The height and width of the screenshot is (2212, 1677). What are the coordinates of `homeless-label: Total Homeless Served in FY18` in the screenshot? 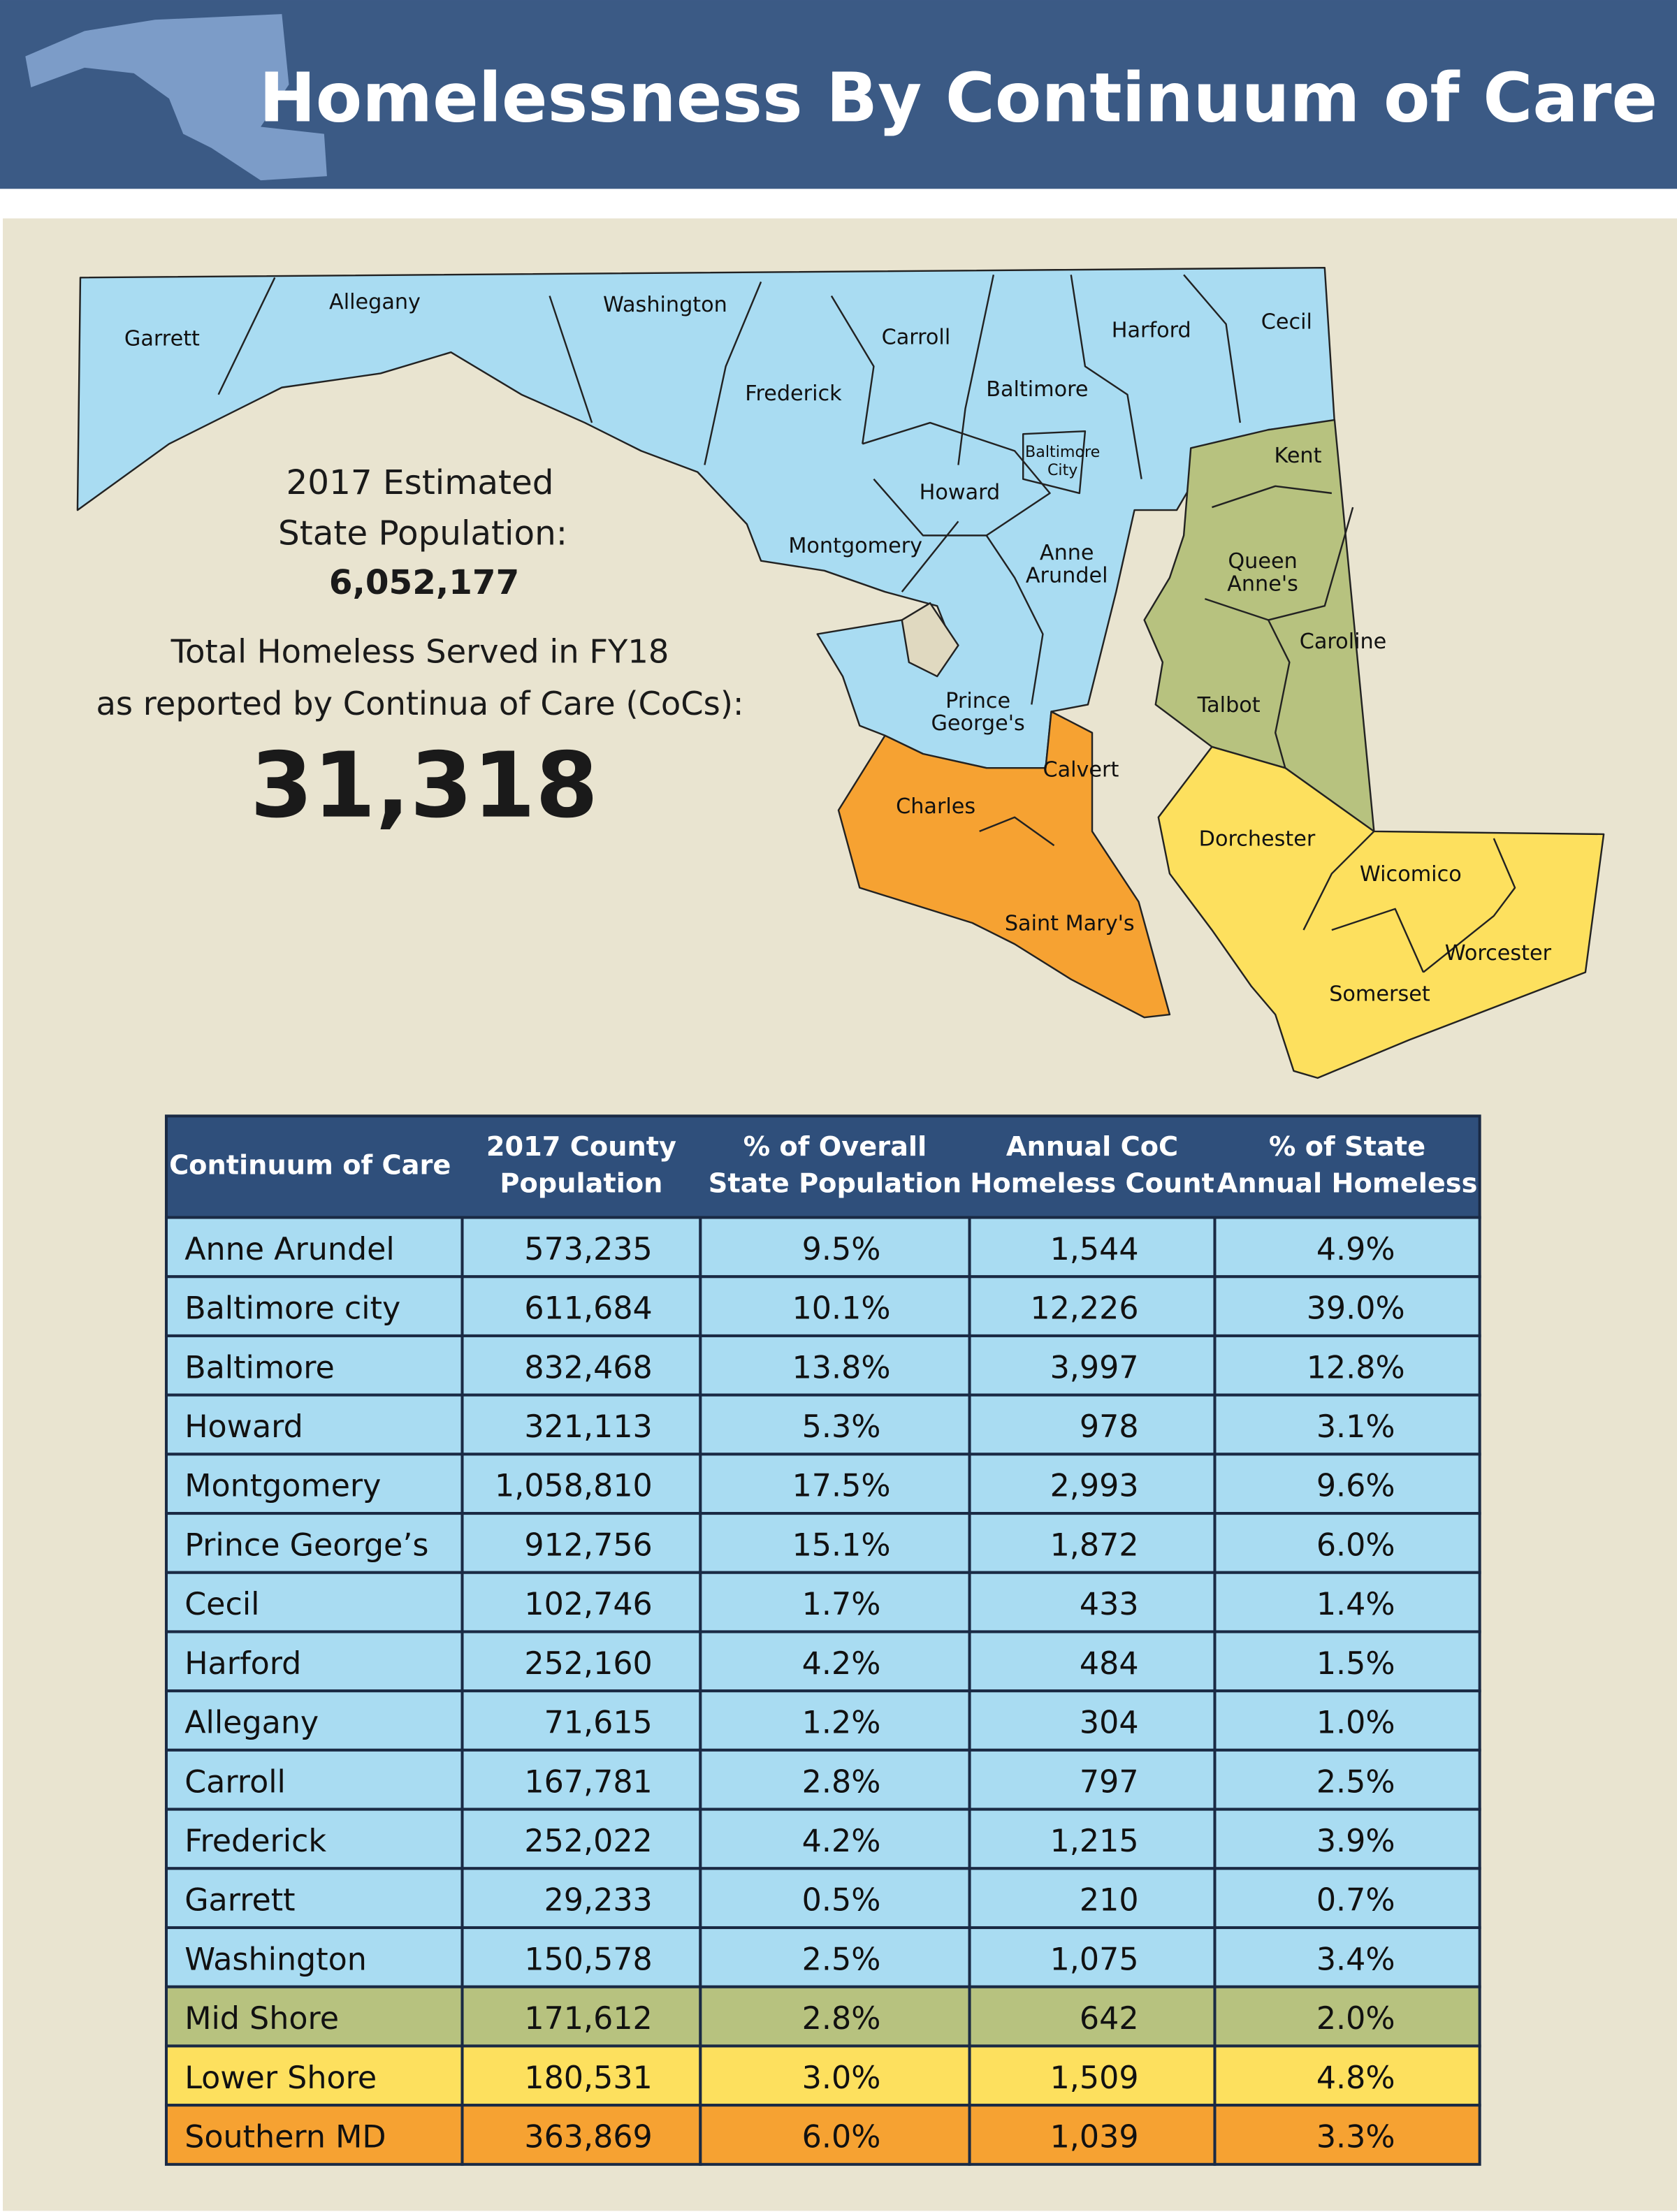 It's located at (420, 651).